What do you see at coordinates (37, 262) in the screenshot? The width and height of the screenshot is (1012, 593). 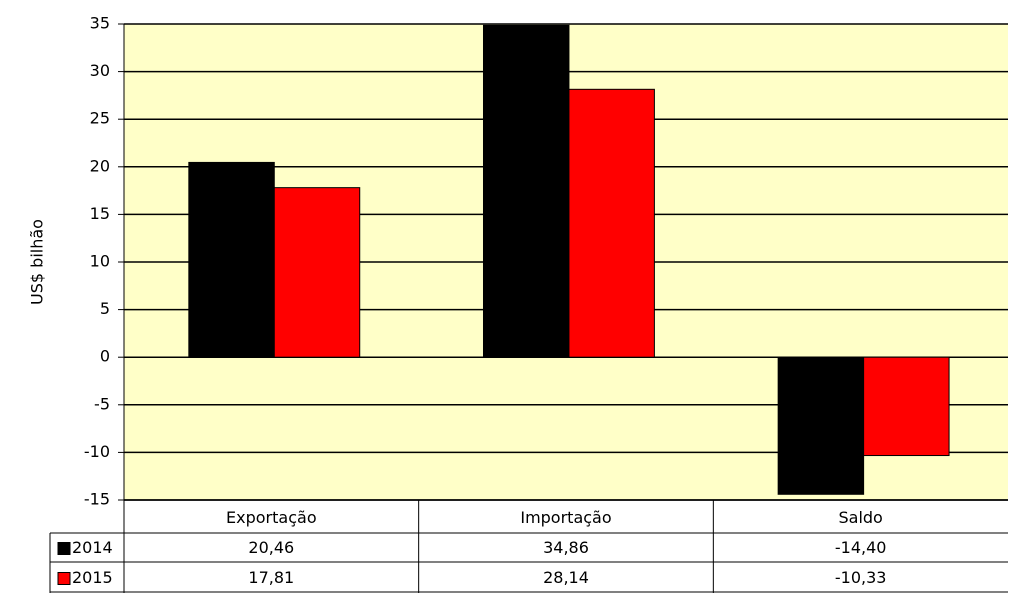 I see `y-axis-label: US$ bilhão` at bounding box center [37, 262].